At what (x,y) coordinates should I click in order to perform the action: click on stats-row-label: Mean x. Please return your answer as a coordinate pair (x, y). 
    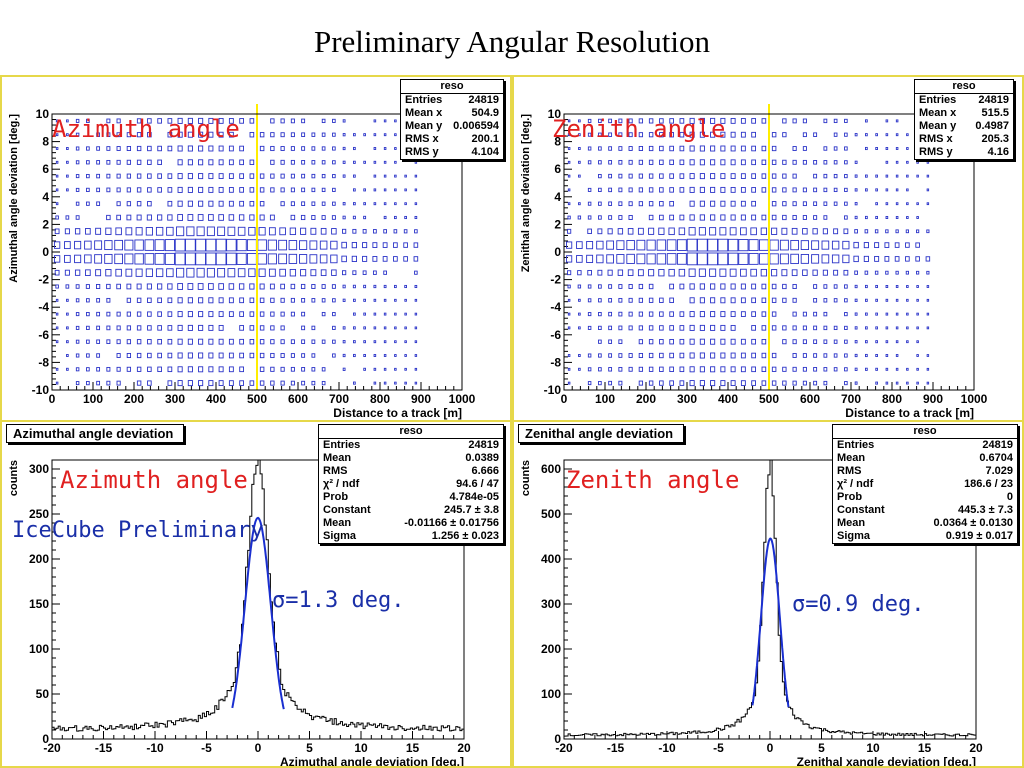
    Looking at the image, I should click on (424, 113).